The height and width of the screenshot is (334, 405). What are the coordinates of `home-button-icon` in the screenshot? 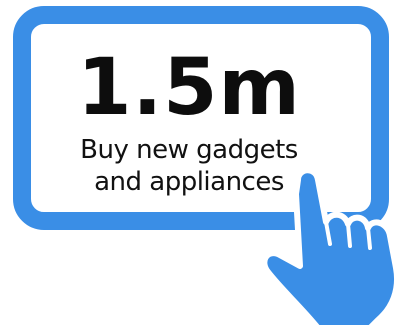 It's located at (358, 121).